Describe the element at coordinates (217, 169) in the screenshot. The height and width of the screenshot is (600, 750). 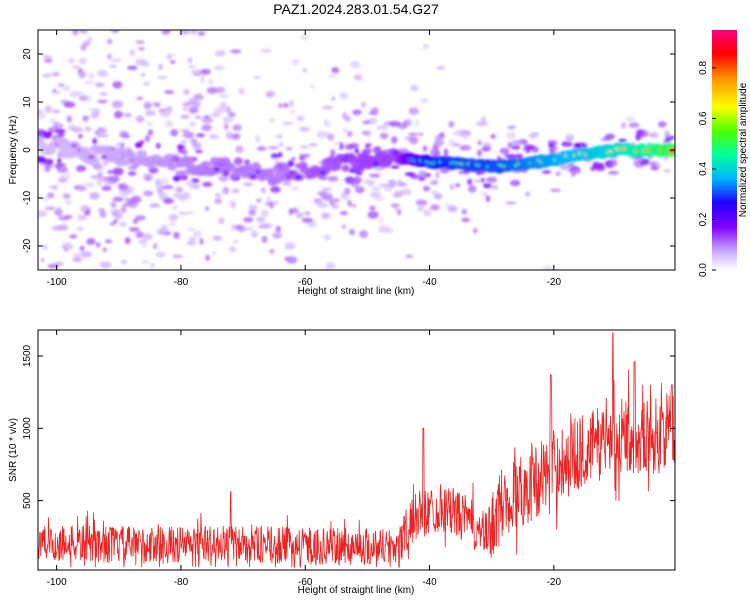
I see `spectrogram-ridge-peak` at that location.